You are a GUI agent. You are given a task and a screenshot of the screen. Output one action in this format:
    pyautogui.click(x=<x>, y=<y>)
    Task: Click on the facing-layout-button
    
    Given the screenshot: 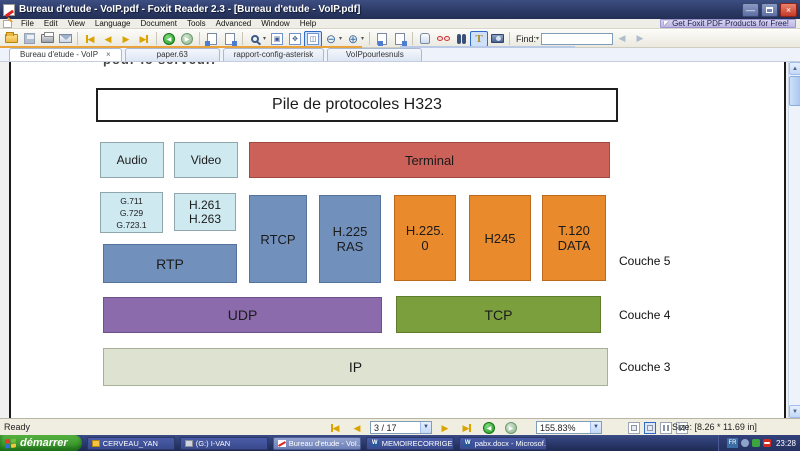 What is the action you would take?
    pyautogui.click(x=666, y=427)
    